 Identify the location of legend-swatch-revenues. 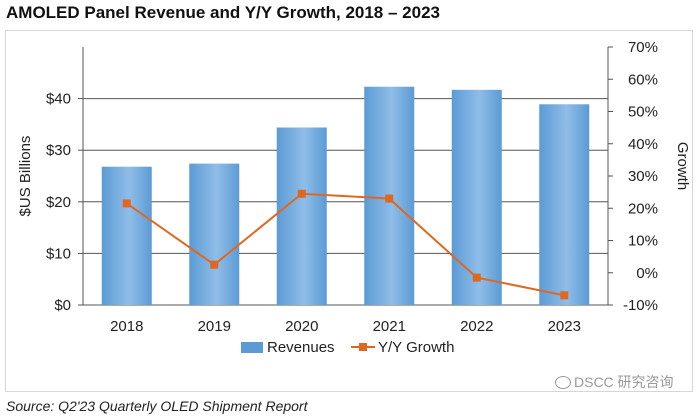
(252, 347).